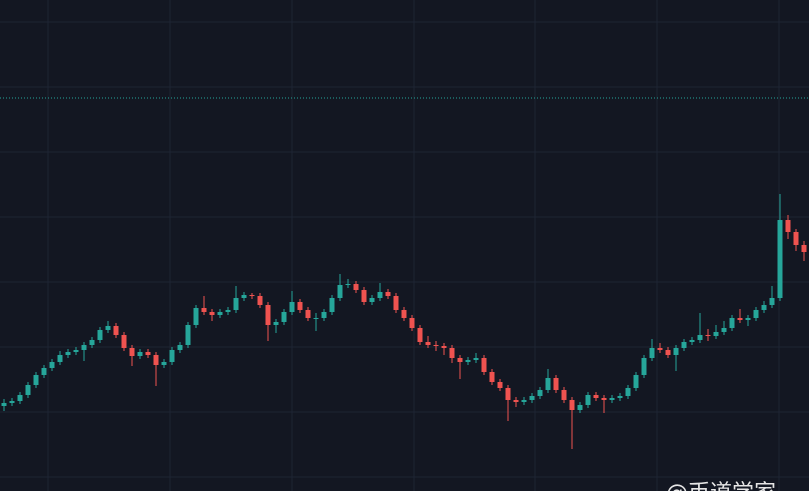 The image size is (809, 491). What do you see at coordinates (721, 486) in the screenshot?
I see `watermark: @币道学家` at bounding box center [721, 486].